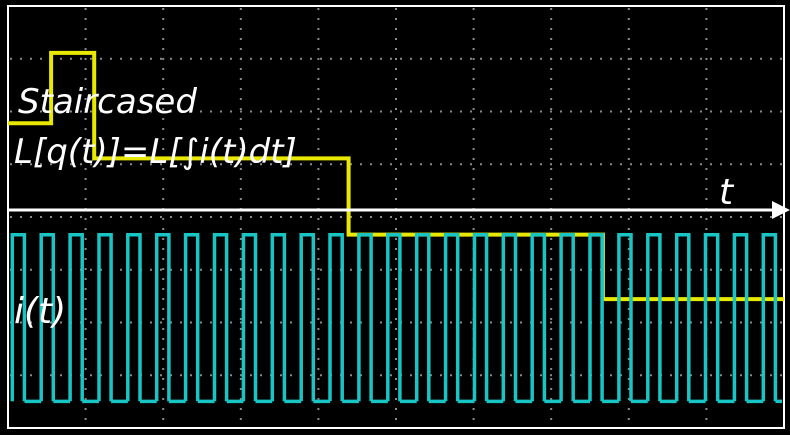 The width and height of the screenshot is (790, 435). Describe the element at coordinates (40, 311) in the screenshot. I see `current-label: i(t)` at that location.